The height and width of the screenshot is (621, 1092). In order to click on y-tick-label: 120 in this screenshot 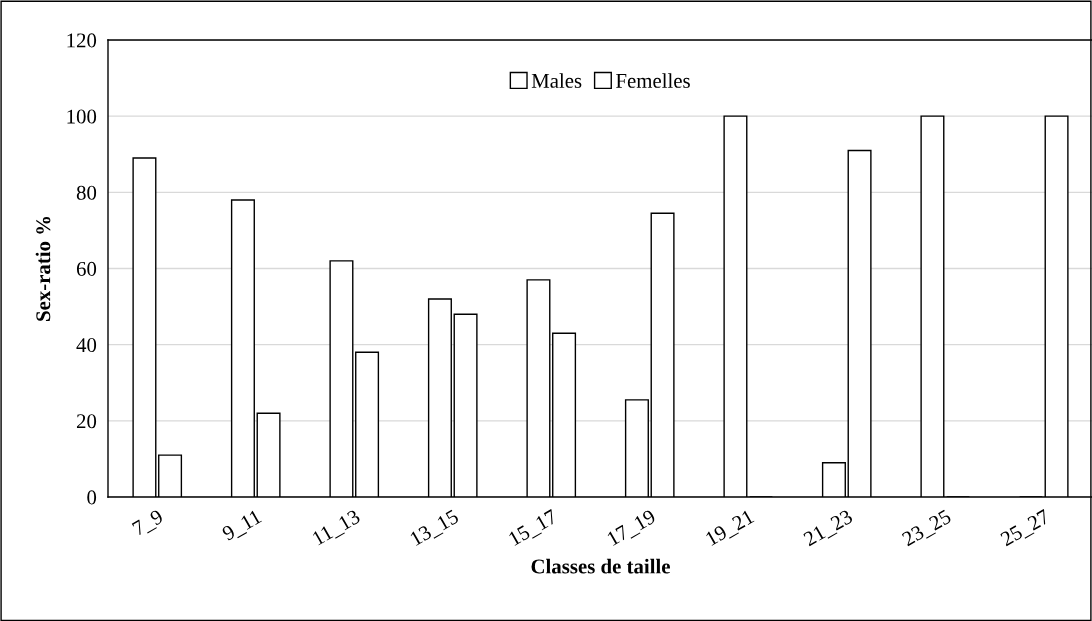, I will do `click(82, 40)`.